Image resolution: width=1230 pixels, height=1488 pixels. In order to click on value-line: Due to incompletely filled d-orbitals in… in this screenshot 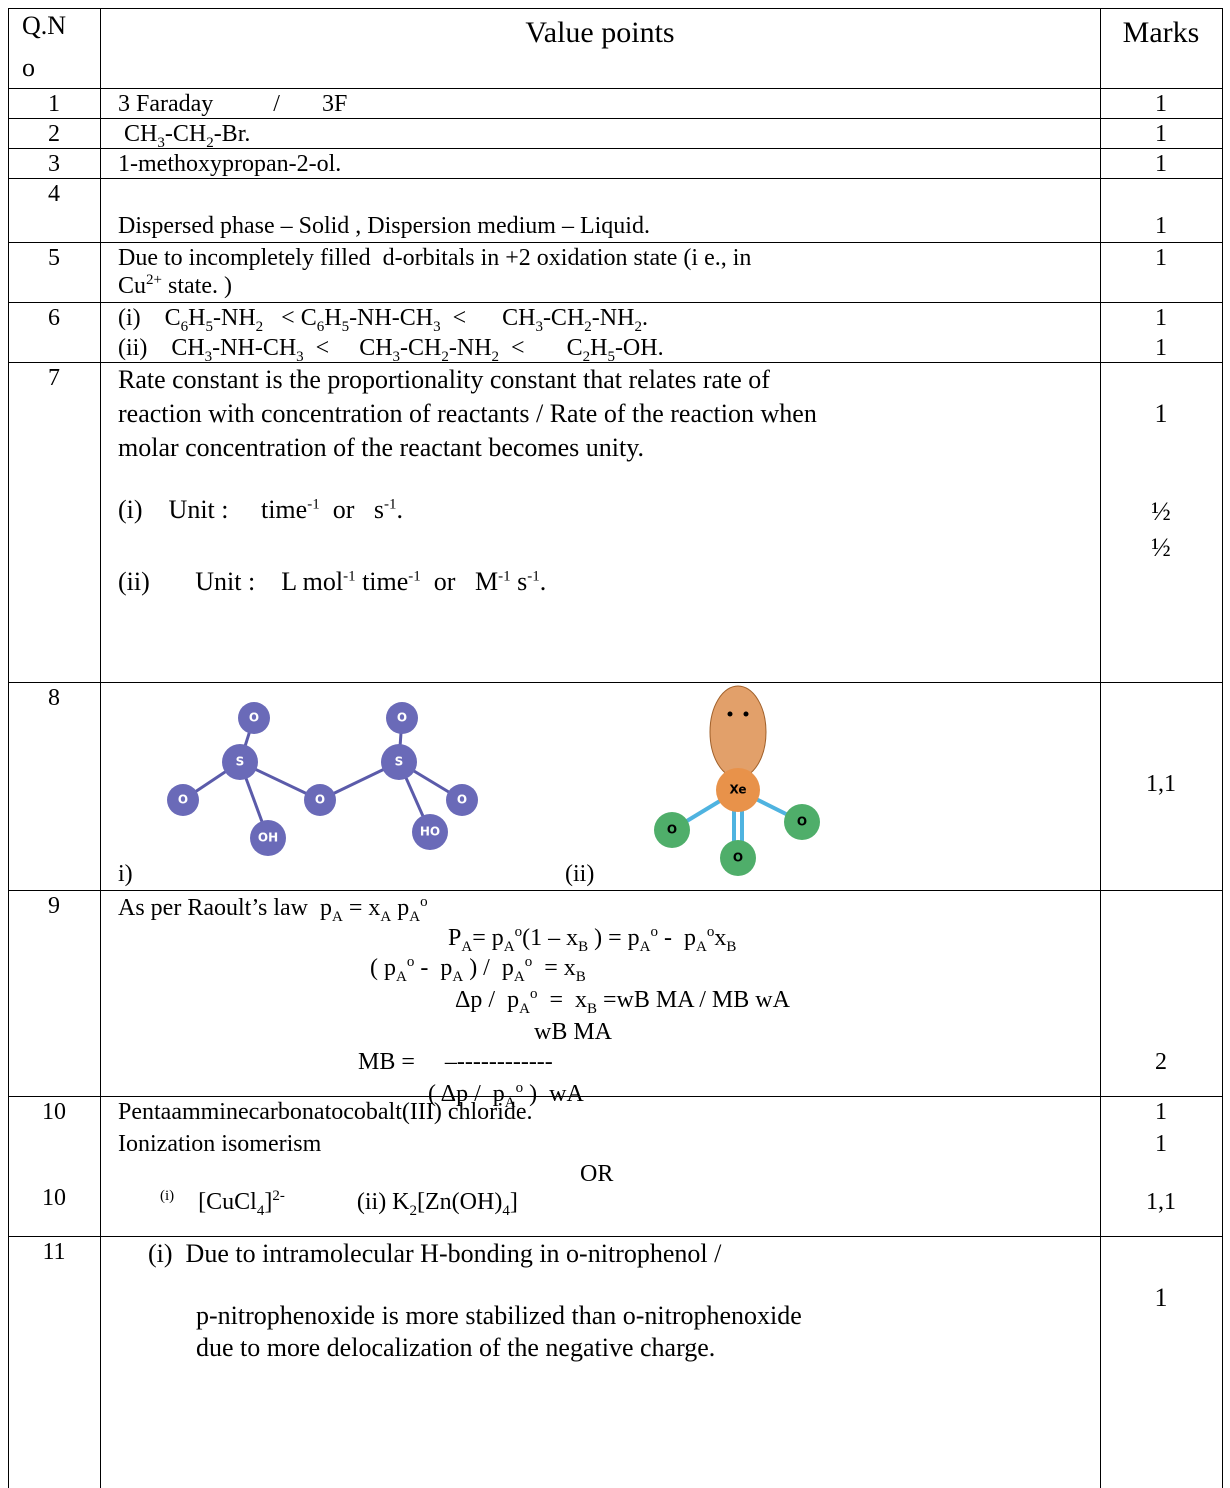, I will do `click(434, 258)`.